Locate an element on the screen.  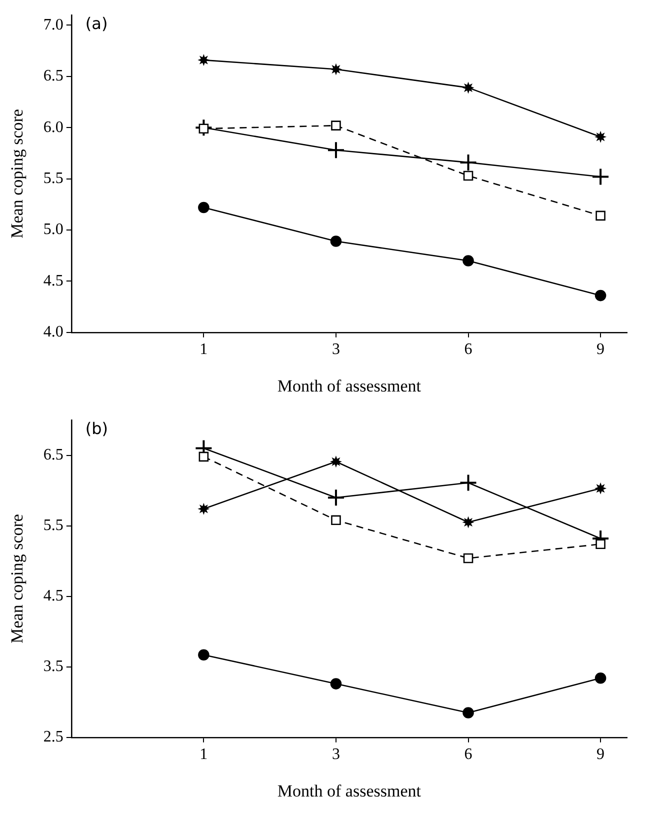
chart-title: (b) is located at coordinates (96, 428).